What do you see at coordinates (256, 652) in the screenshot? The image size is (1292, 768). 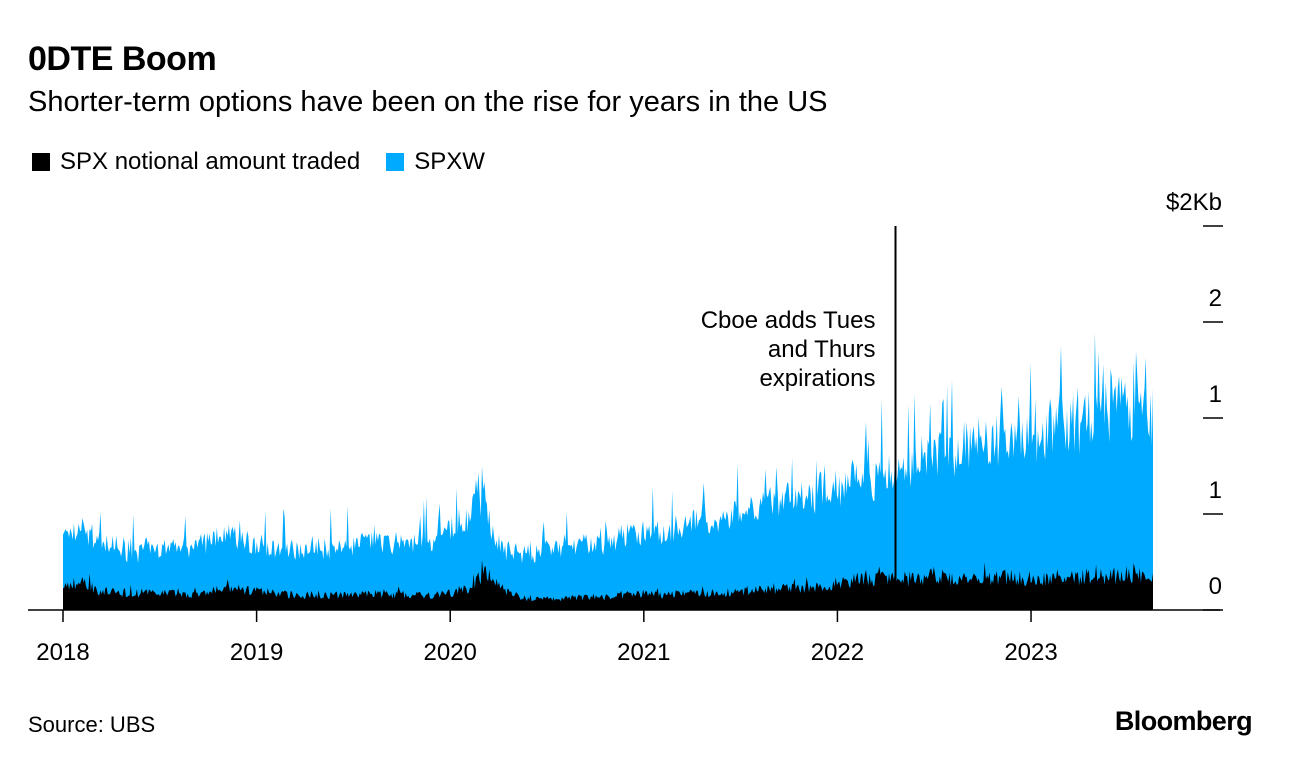 I see `x-tick-label-1: 2019` at bounding box center [256, 652].